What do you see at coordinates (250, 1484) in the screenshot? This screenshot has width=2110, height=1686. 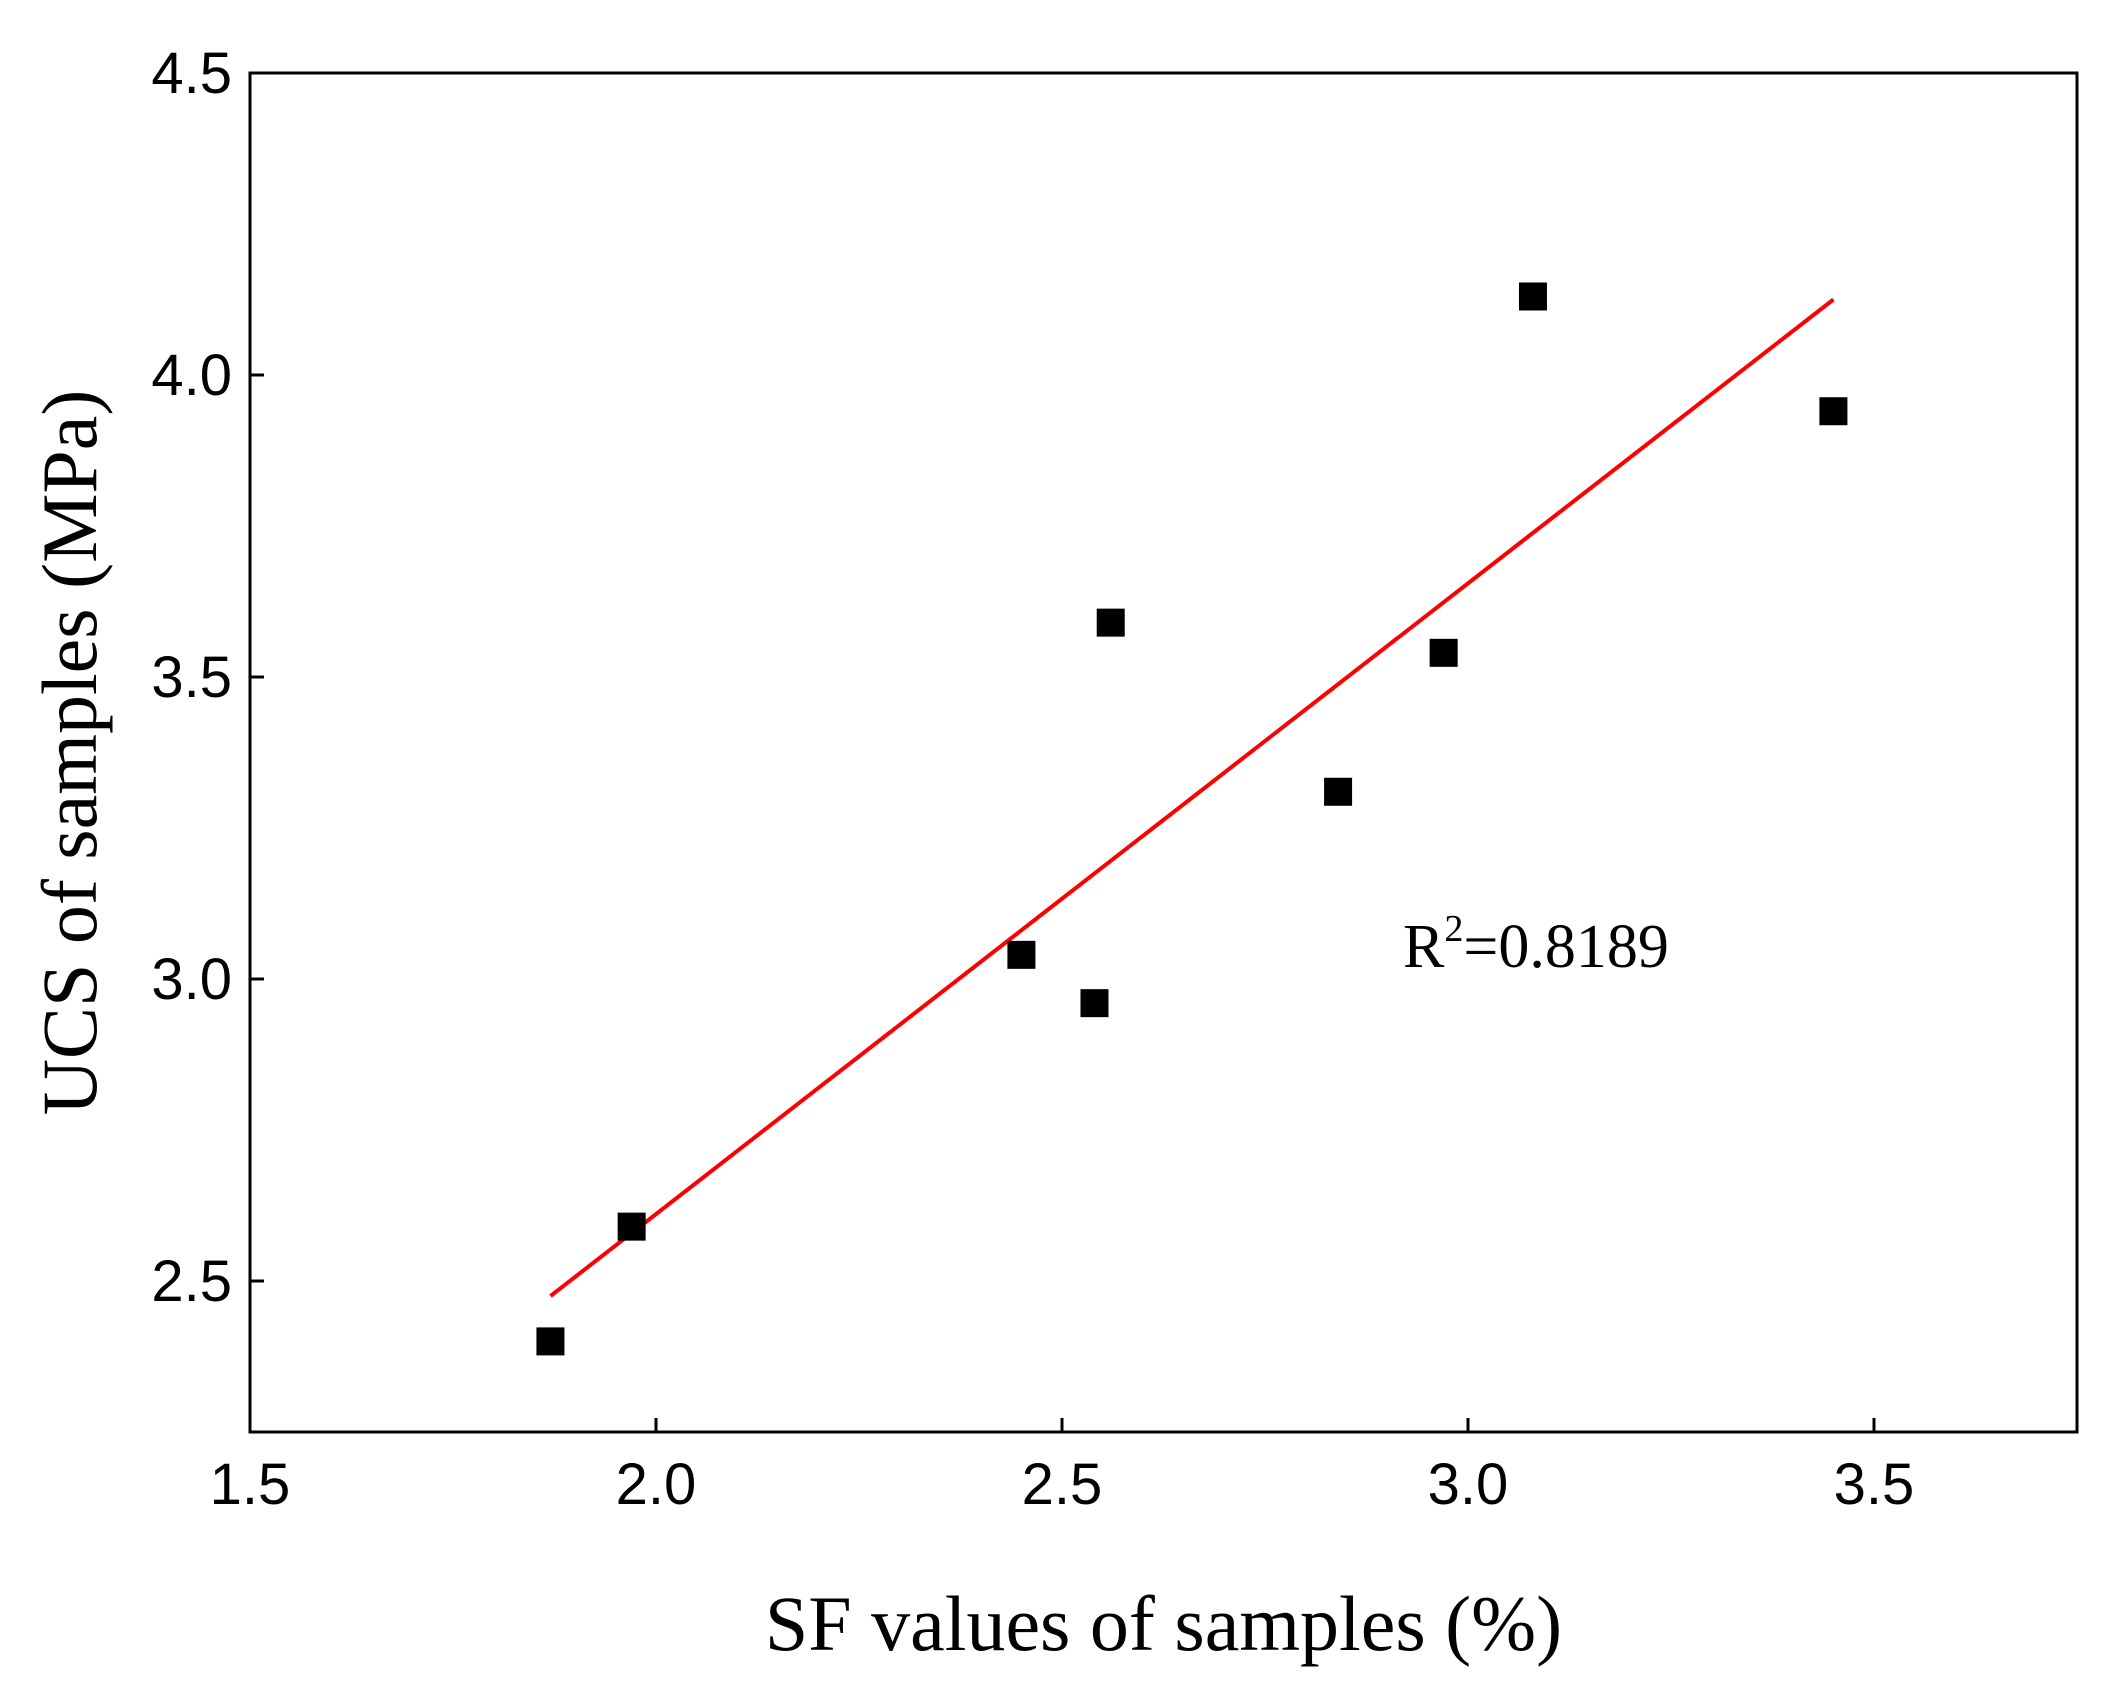 I see `x-tick-label: 1.5` at bounding box center [250, 1484].